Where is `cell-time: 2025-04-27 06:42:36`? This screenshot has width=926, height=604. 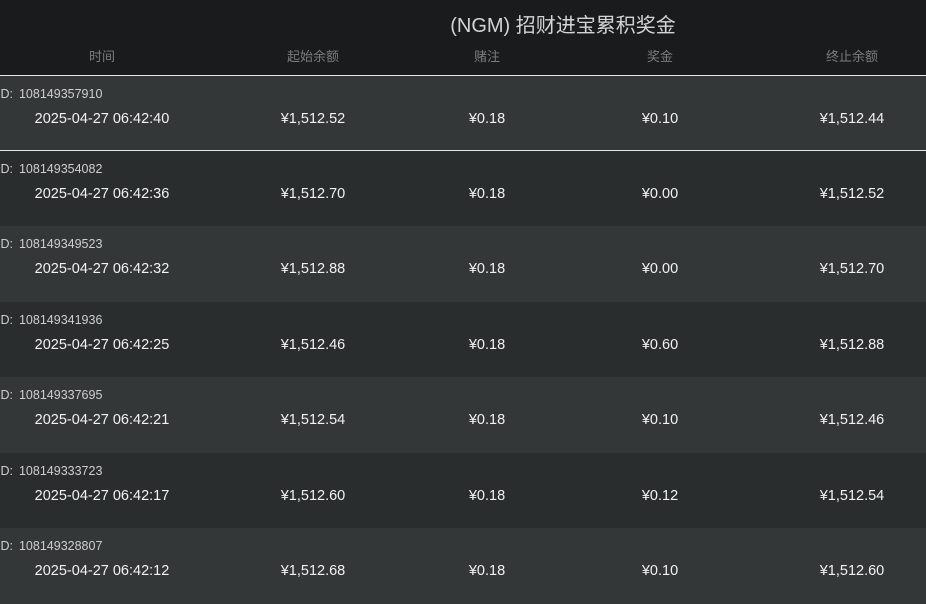 cell-time: 2025-04-27 06:42:36 is located at coordinates (102, 193).